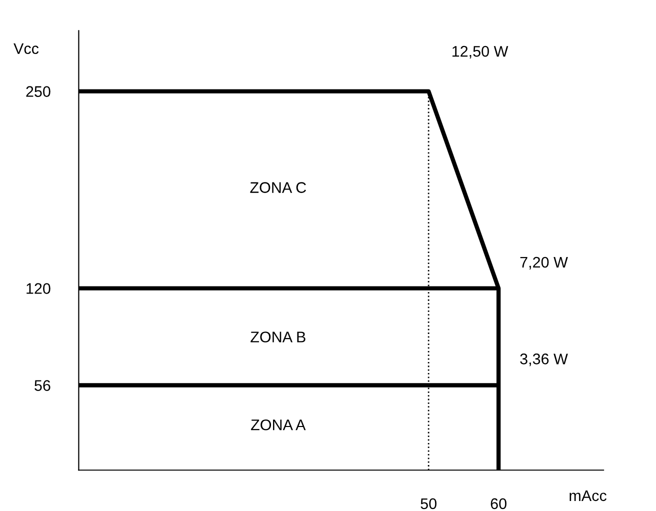 This screenshot has width=656, height=511. I want to click on y-tick-label: 56, so click(42, 385).